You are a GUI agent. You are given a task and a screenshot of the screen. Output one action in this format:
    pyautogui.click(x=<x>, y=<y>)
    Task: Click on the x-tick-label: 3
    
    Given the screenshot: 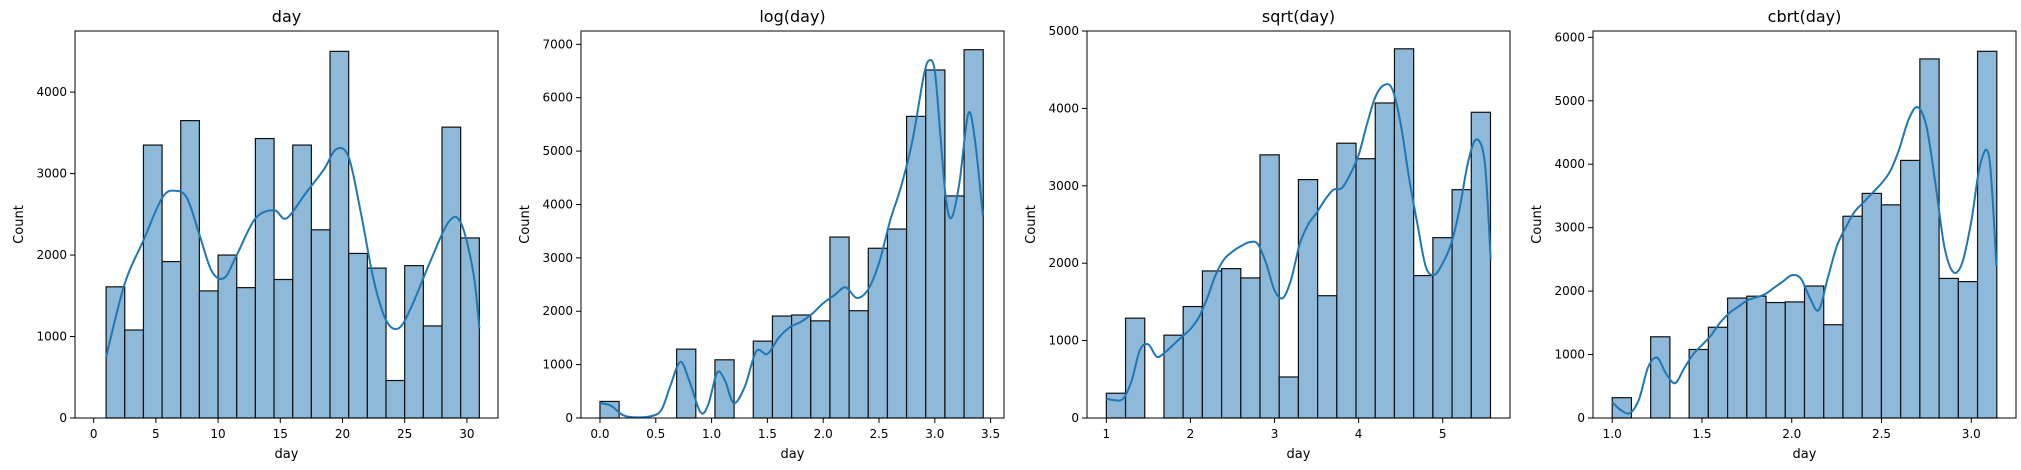 What is the action you would take?
    pyautogui.click(x=1275, y=434)
    